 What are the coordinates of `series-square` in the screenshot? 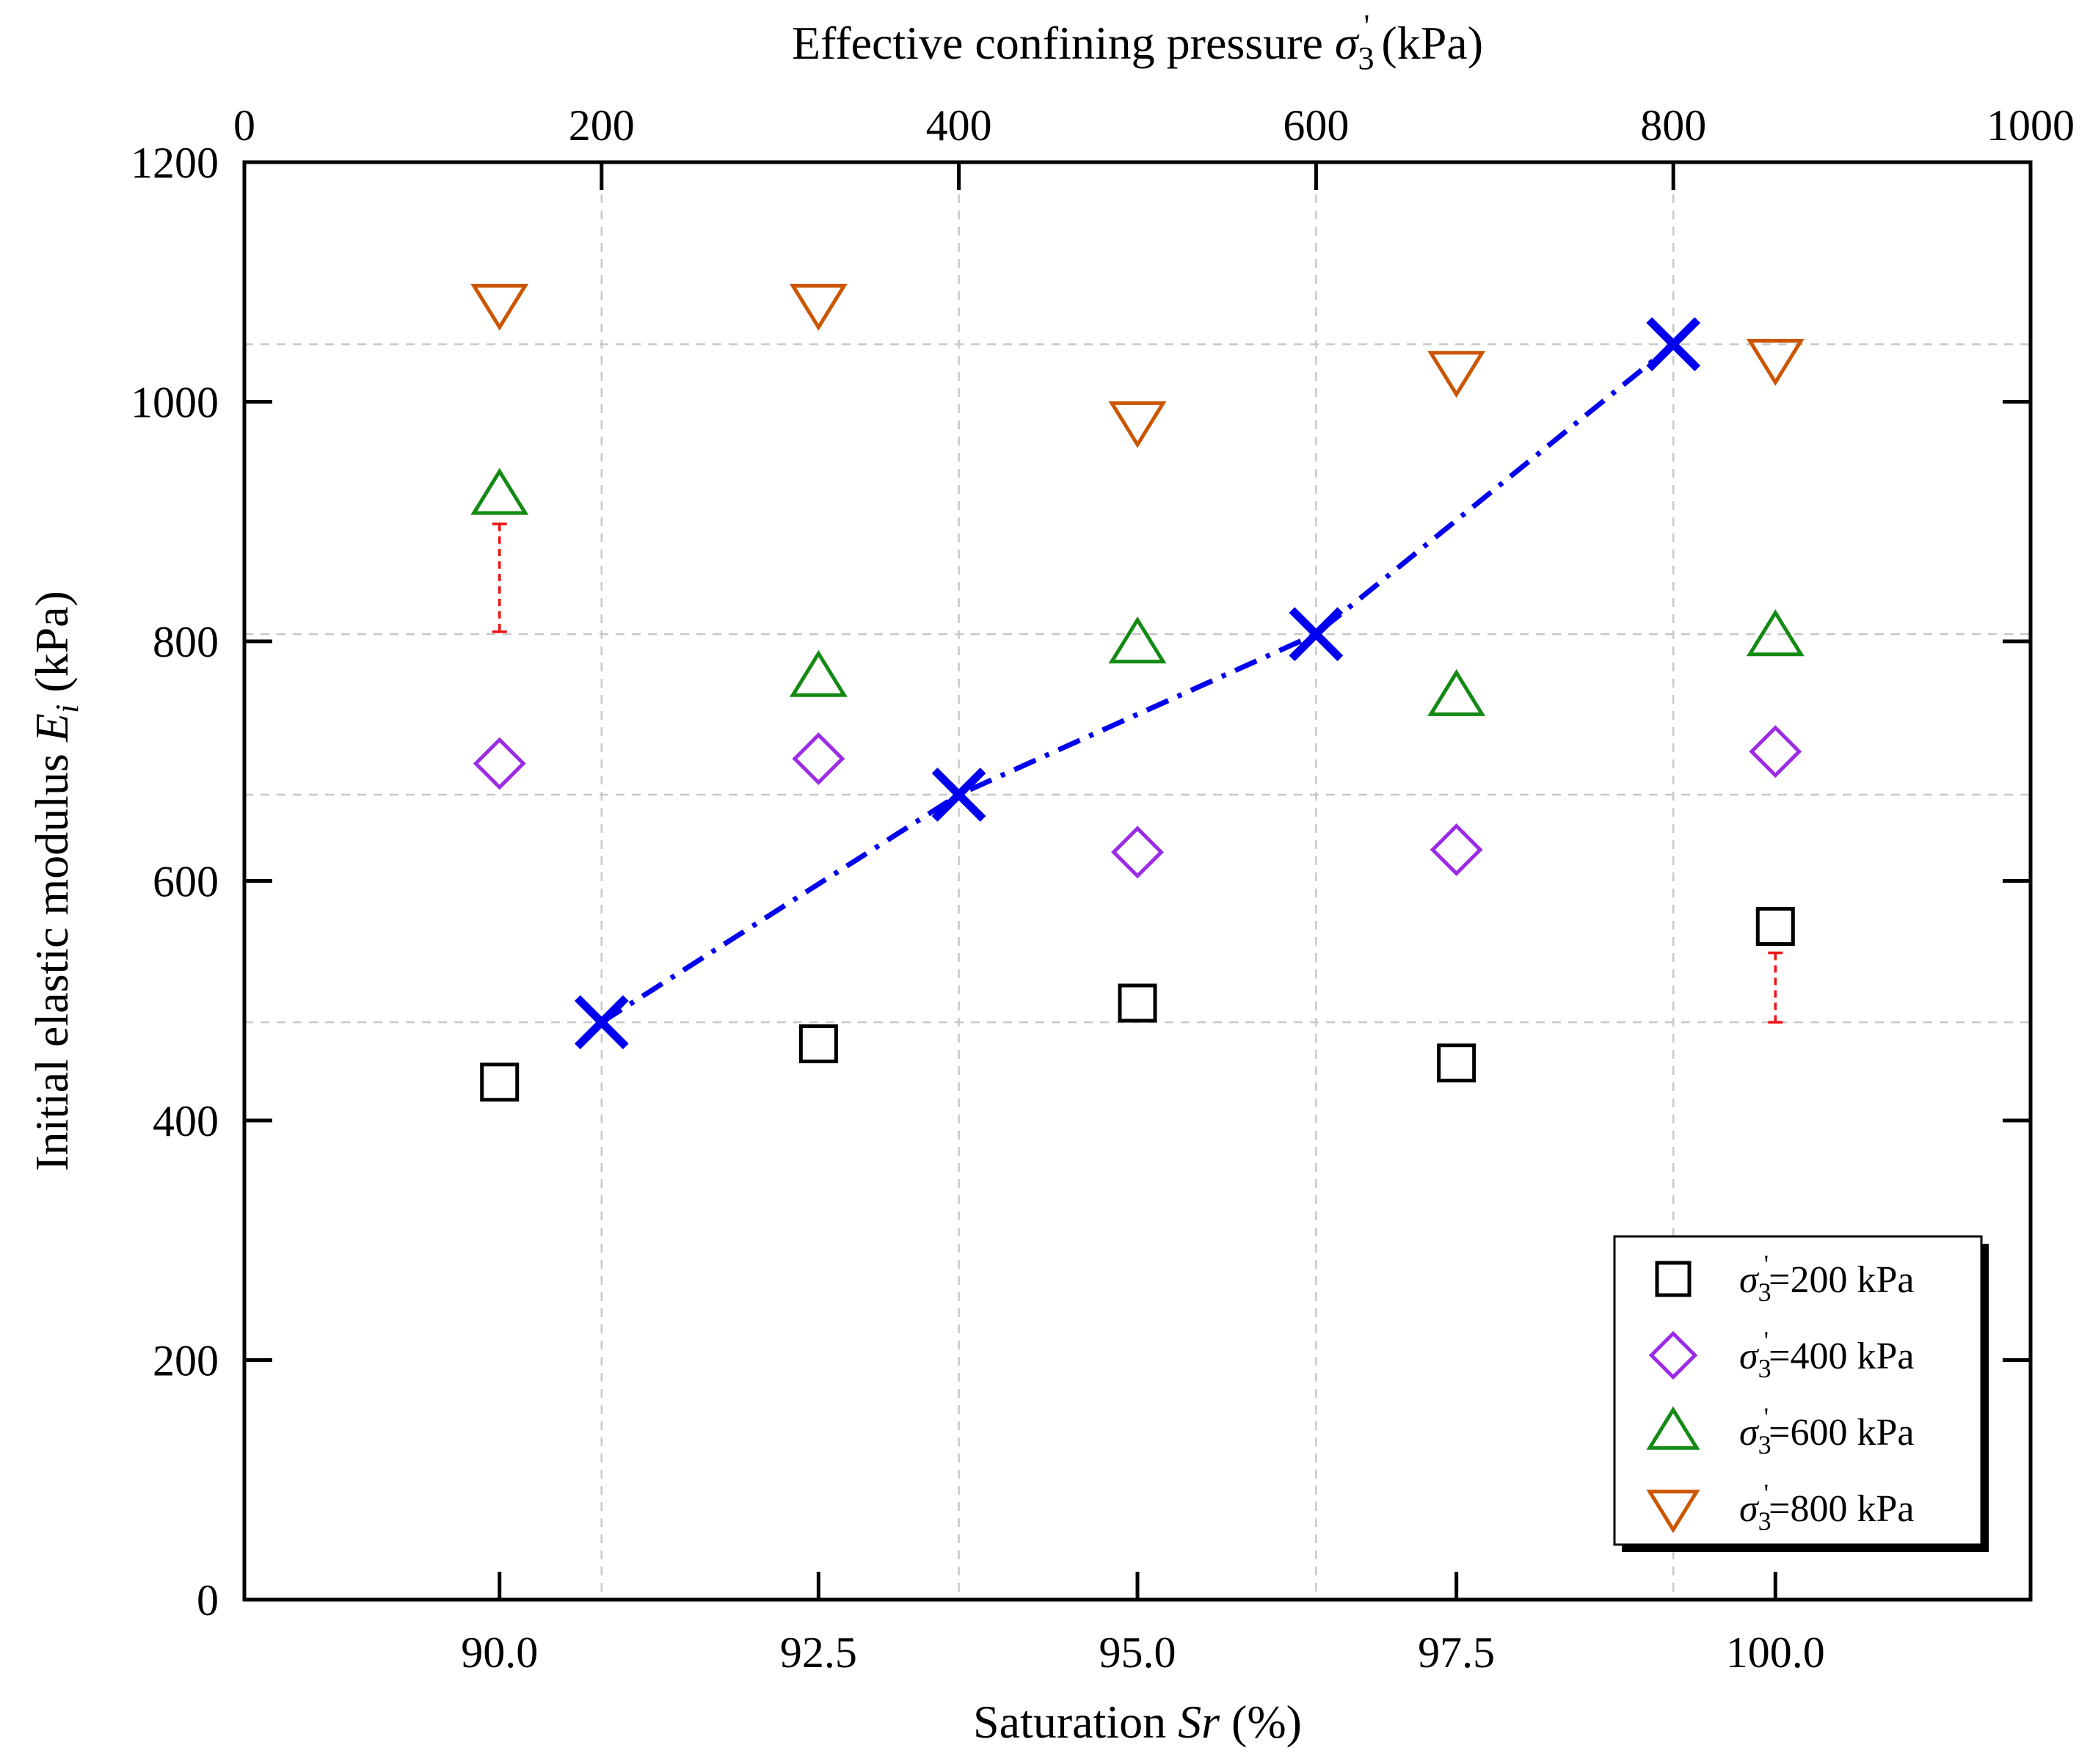 It's located at (1137, 1005).